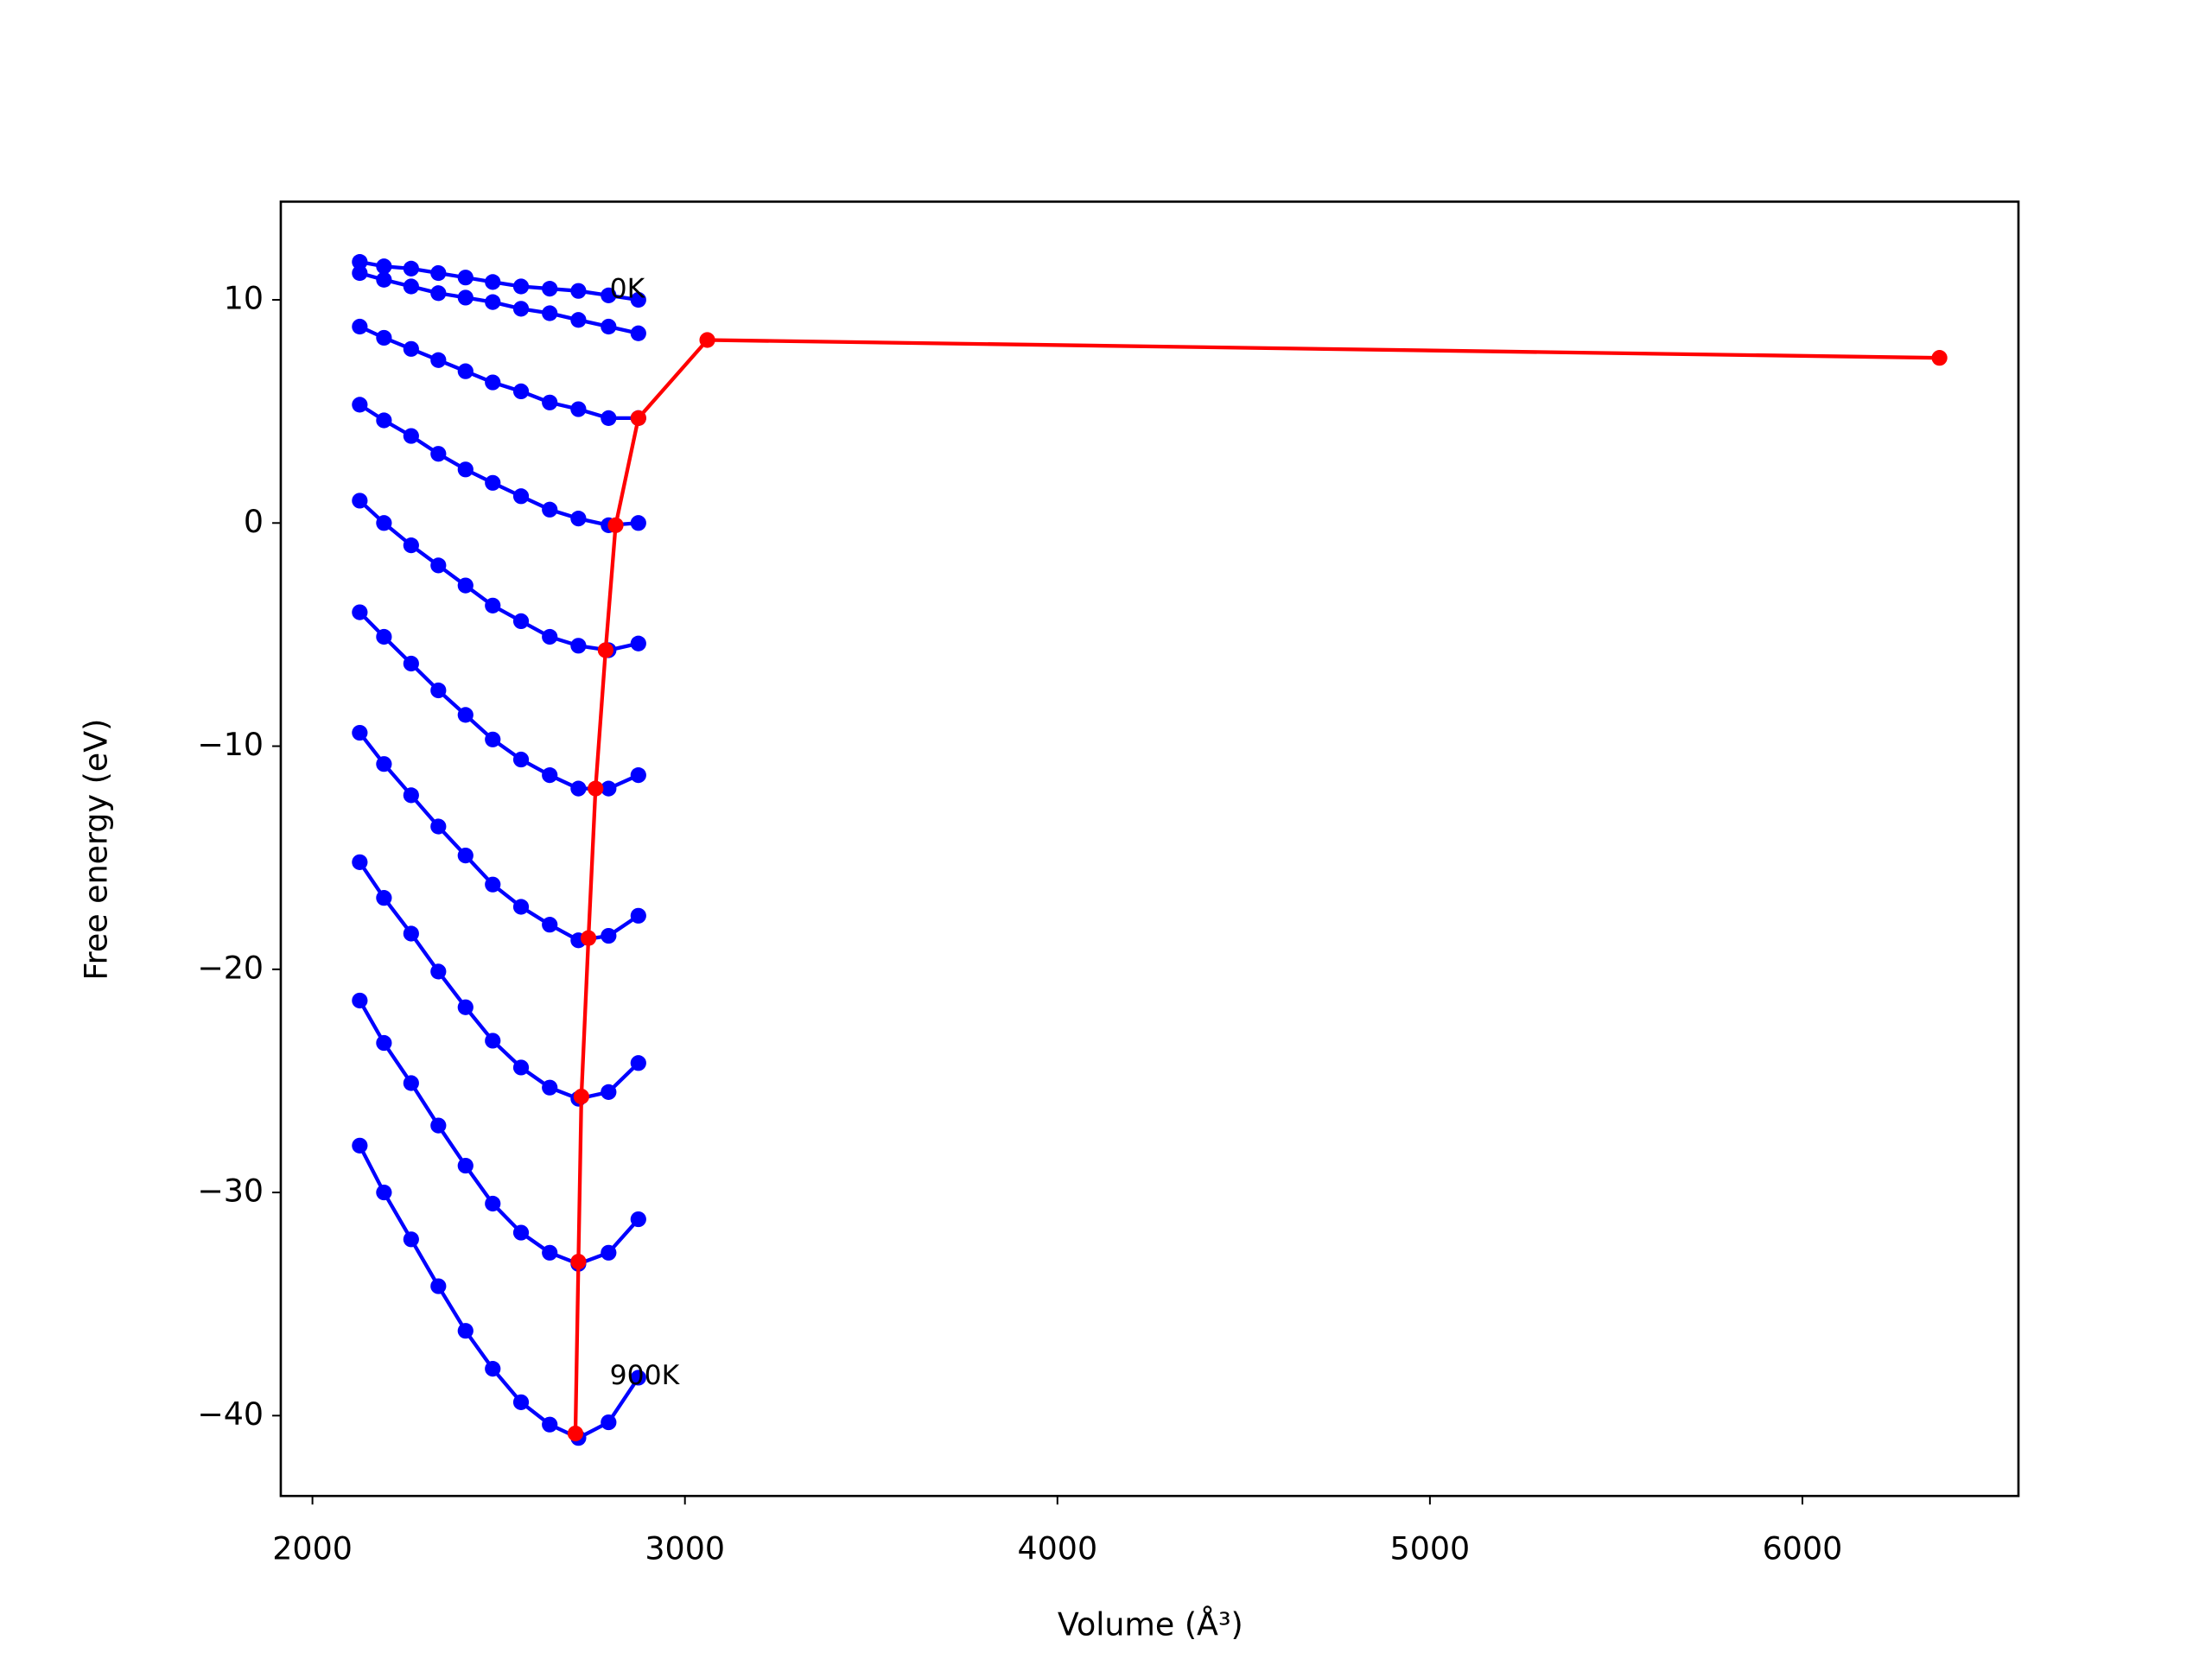 Image resolution: width=2212 pixels, height=1659 pixels. Describe the element at coordinates (244, 298) in the screenshot. I see `y-tick-label: 10` at that location.